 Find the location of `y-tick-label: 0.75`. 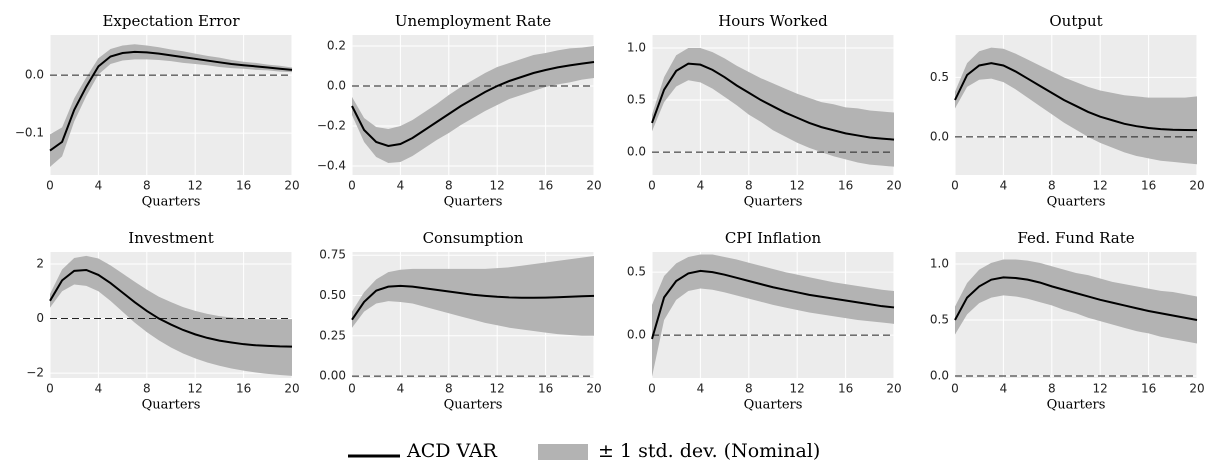

y-tick-label: 0.75 is located at coordinates (332, 255).